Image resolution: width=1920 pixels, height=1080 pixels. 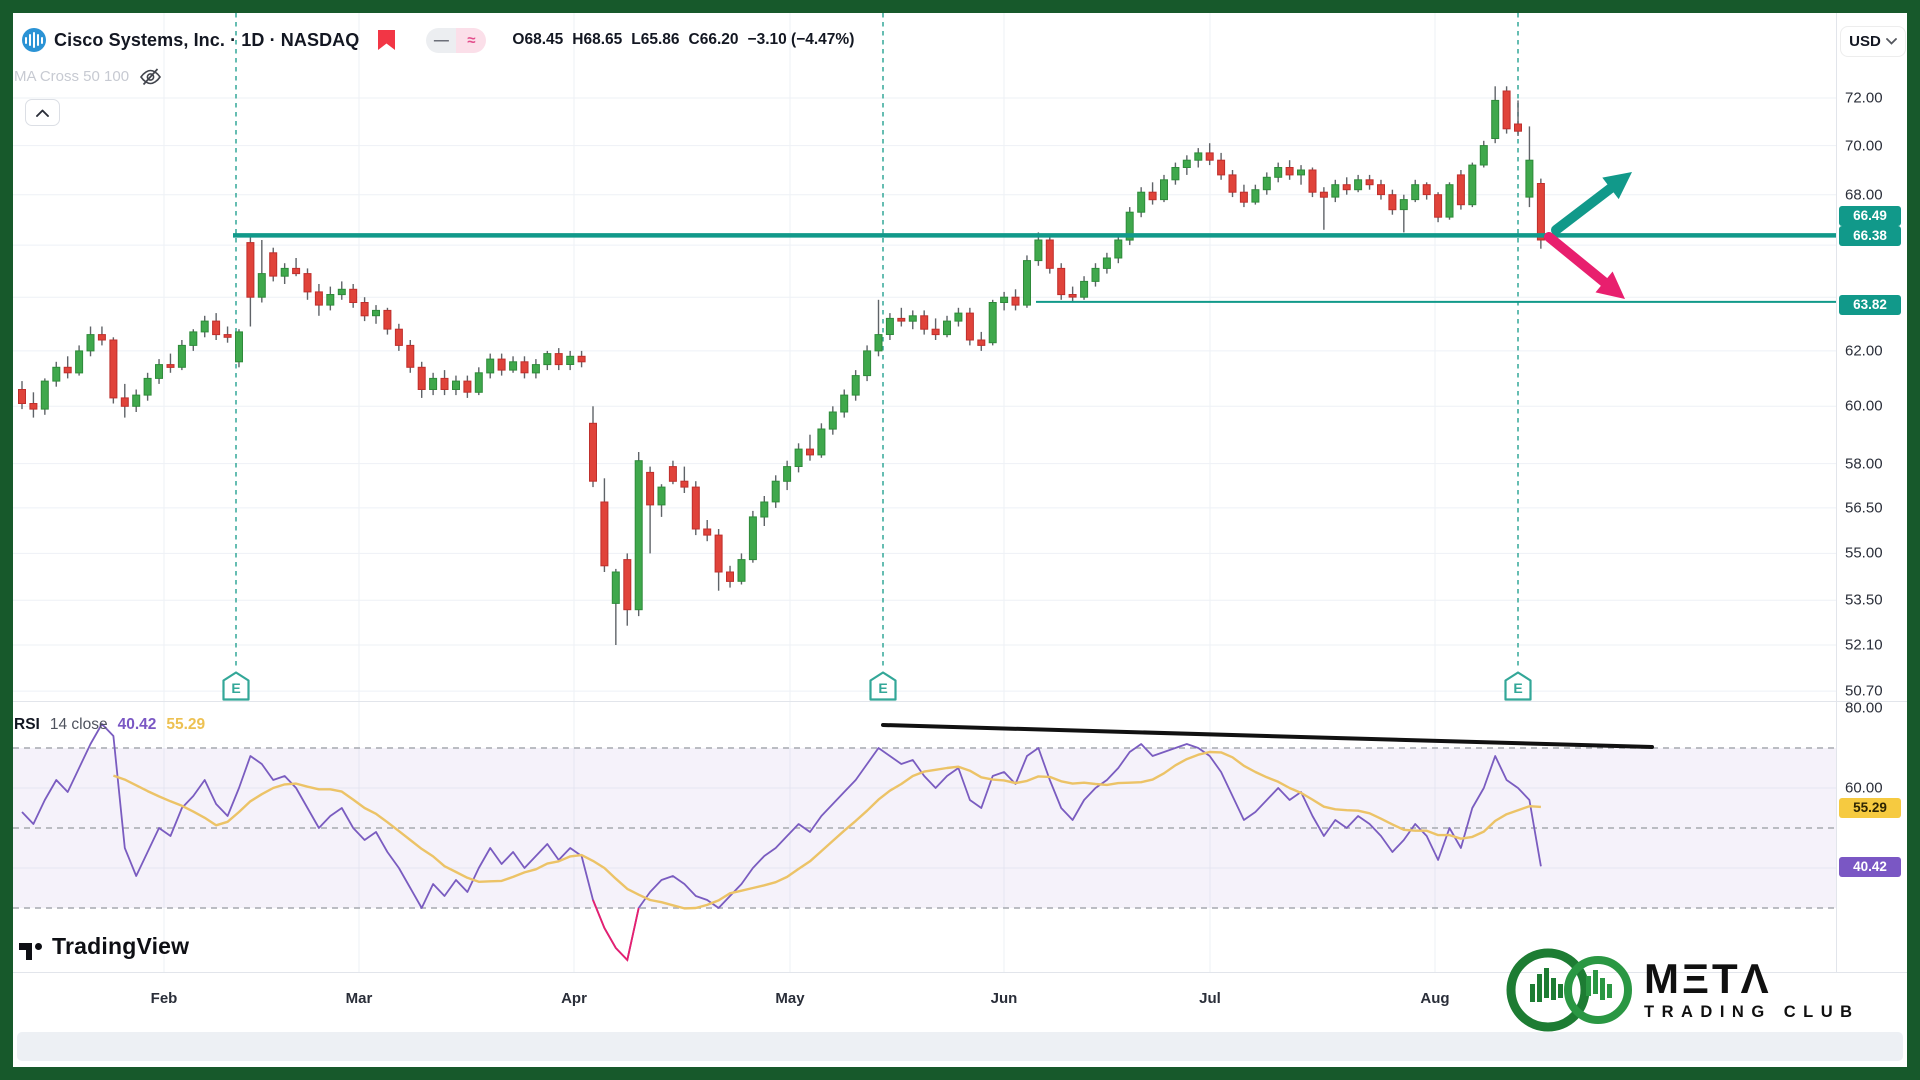 I want to click on indicator-label: MA Cross 50 100, so click(x=72, y=76).